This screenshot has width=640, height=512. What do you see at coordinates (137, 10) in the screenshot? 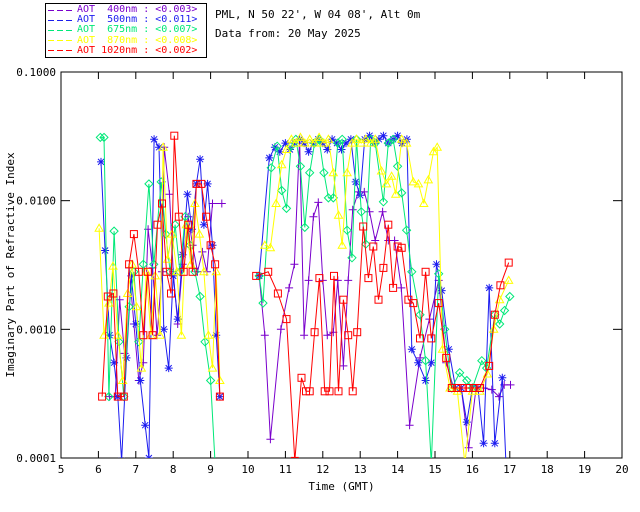
I see `legend-item-label: AOT 400nm : <0.003>` at bounding box center [137, 10].